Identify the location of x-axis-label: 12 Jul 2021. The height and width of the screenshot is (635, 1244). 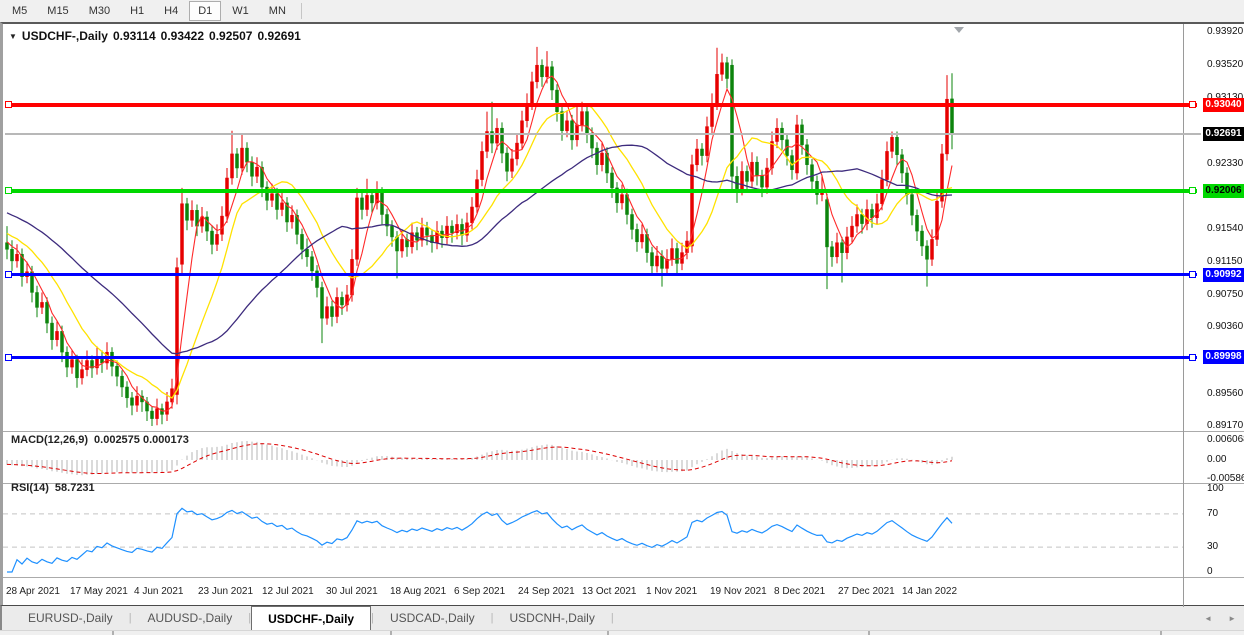
(288, 591).